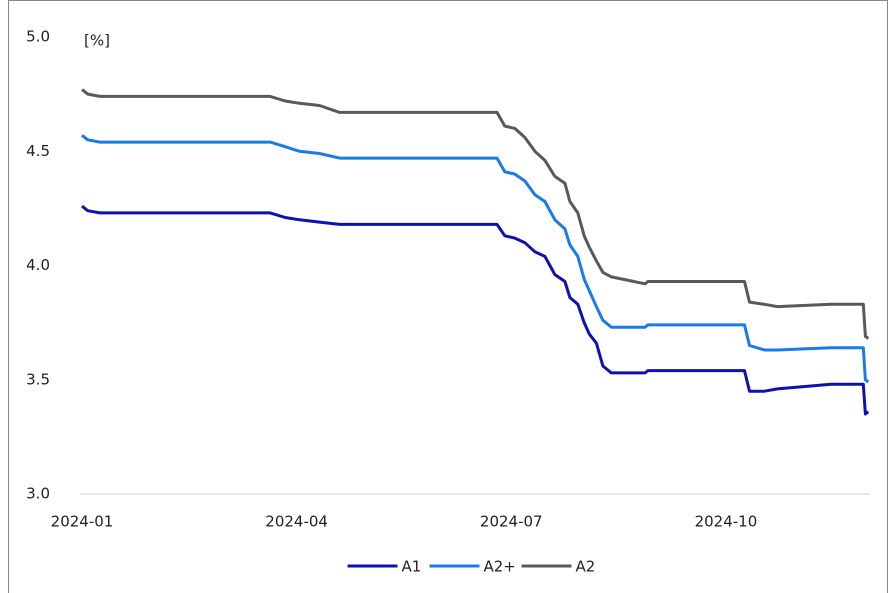  What do you see at coordinates (38, 265) in the screenshot?
I see `y-tick-label: 4.0` at bounding box center [38, 265].